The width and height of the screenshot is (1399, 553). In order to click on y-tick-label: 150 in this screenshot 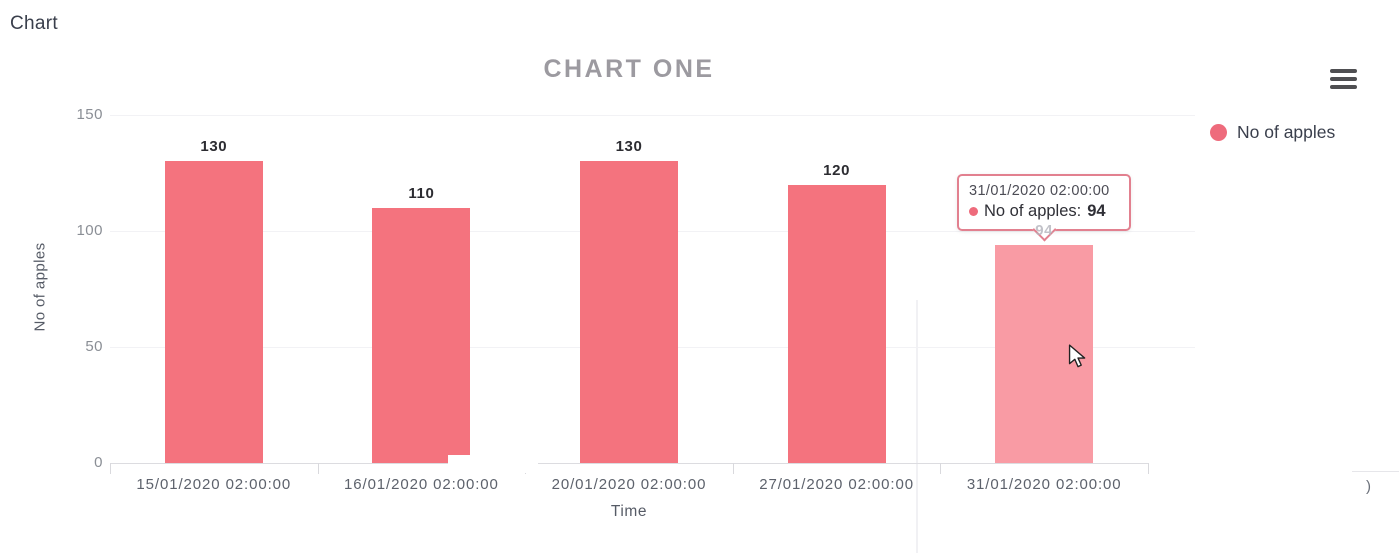, I will do `click(89, 114)`.